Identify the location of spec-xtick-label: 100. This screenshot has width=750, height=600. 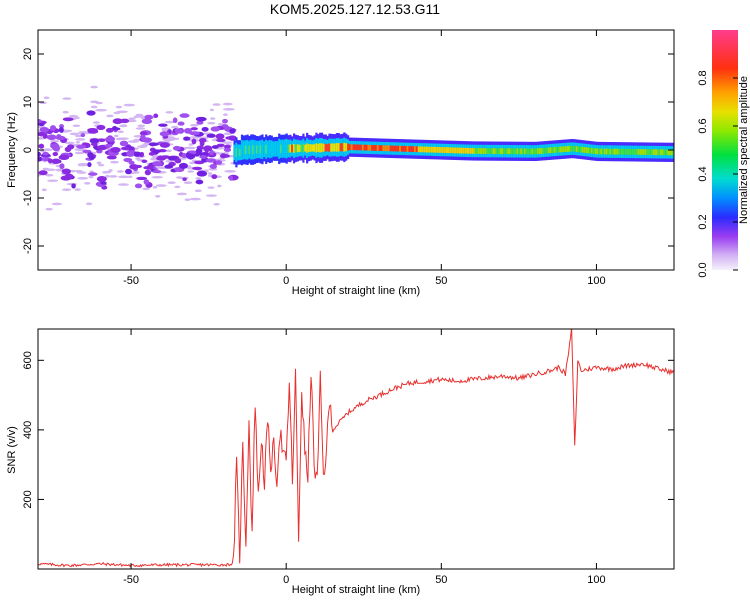
(596, 281).